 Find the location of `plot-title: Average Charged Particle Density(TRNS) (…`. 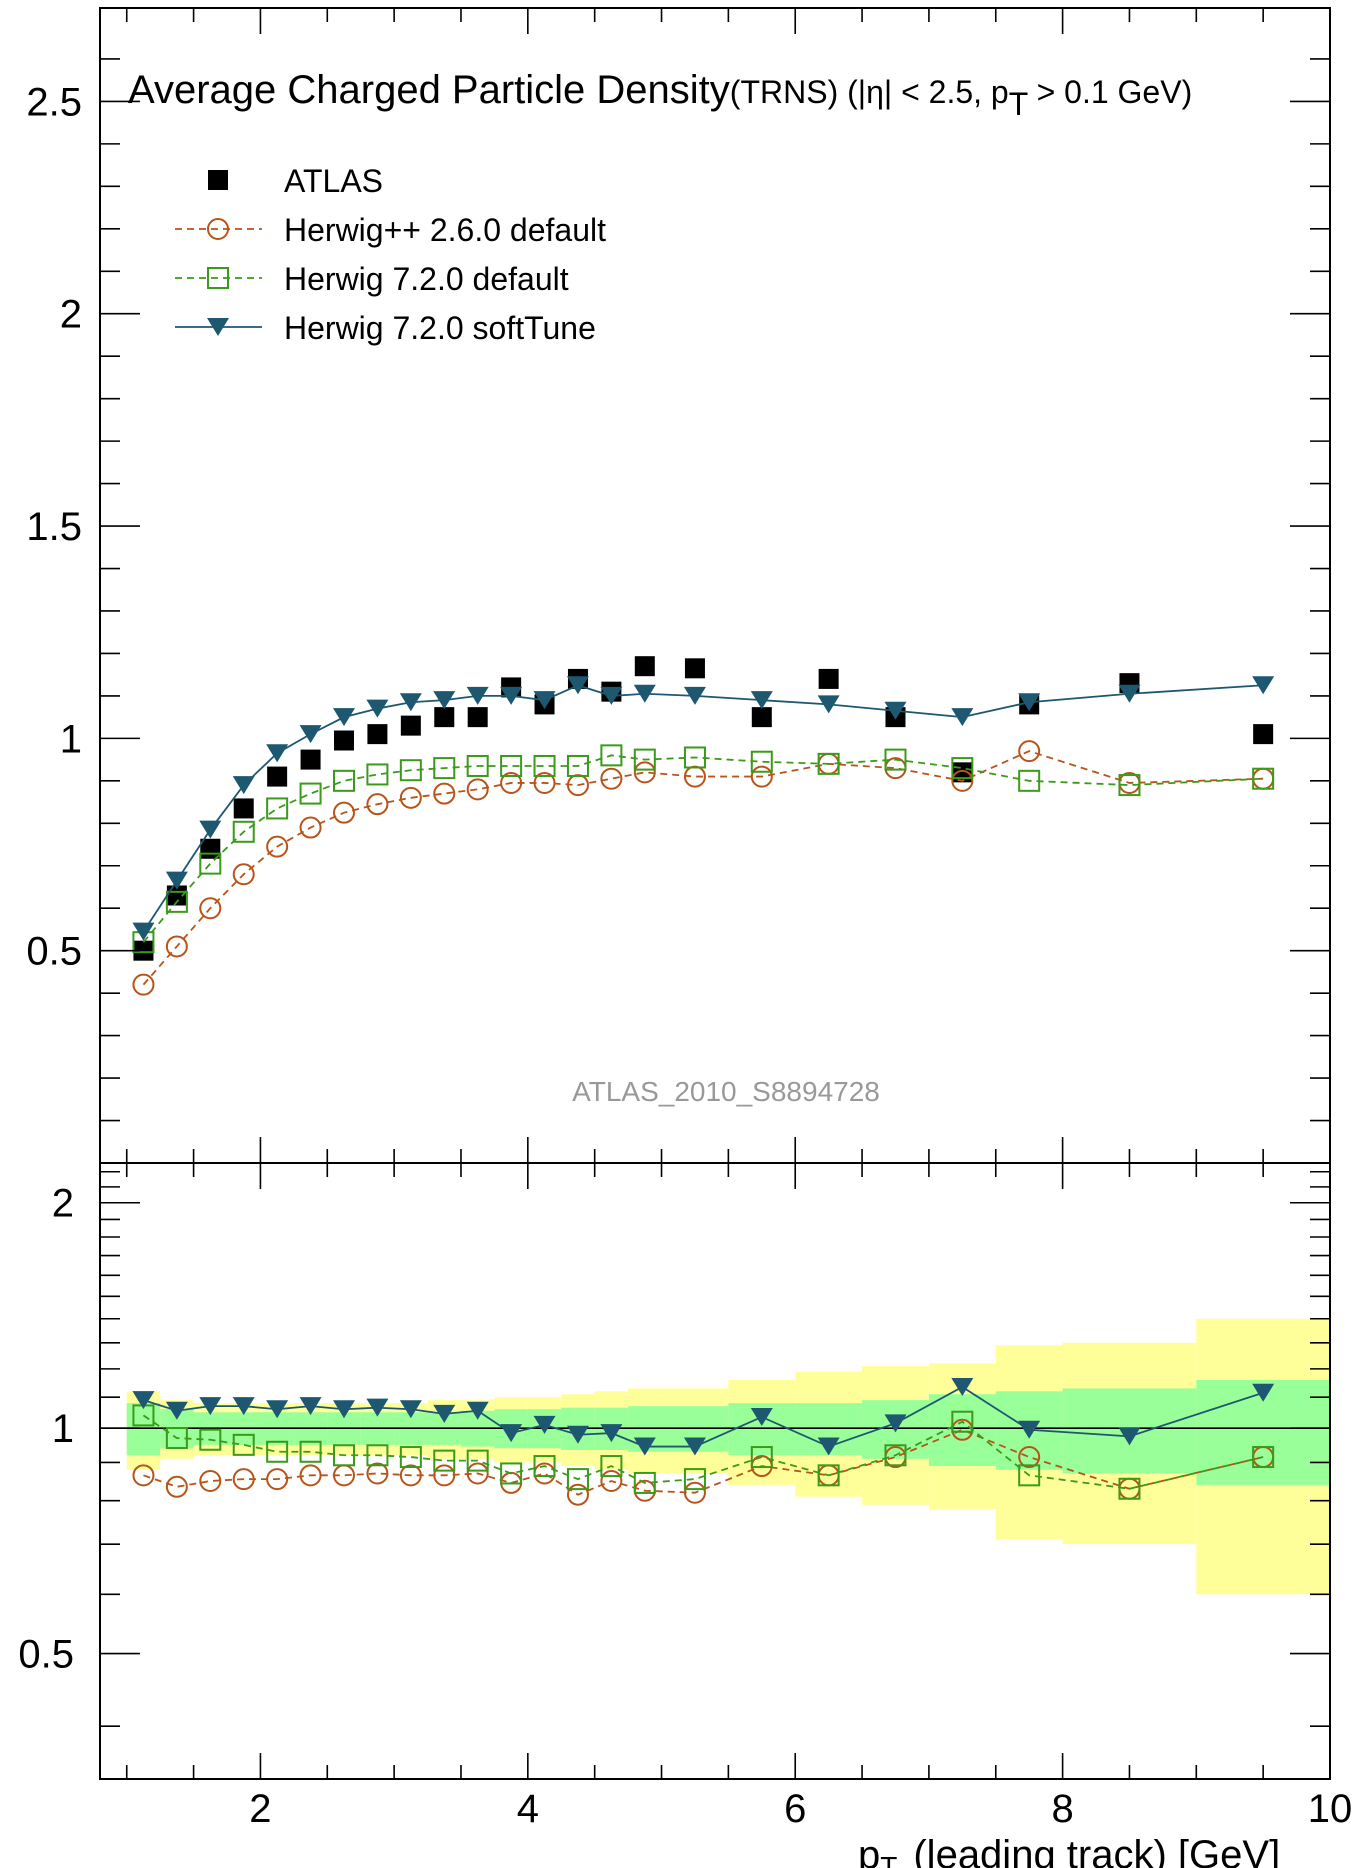

plot-title: Average Charged Particle Density(TRNS) (… is located at coordinates (660, 95).